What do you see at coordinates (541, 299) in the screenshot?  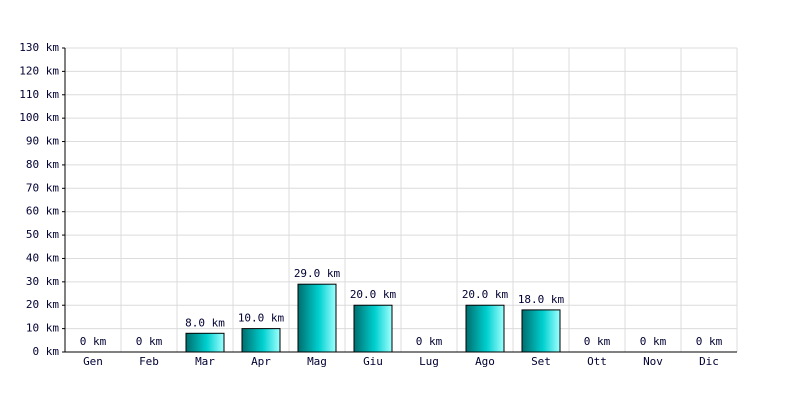 I see `value-label: 18.0 km` at bounding box center [541, 299].